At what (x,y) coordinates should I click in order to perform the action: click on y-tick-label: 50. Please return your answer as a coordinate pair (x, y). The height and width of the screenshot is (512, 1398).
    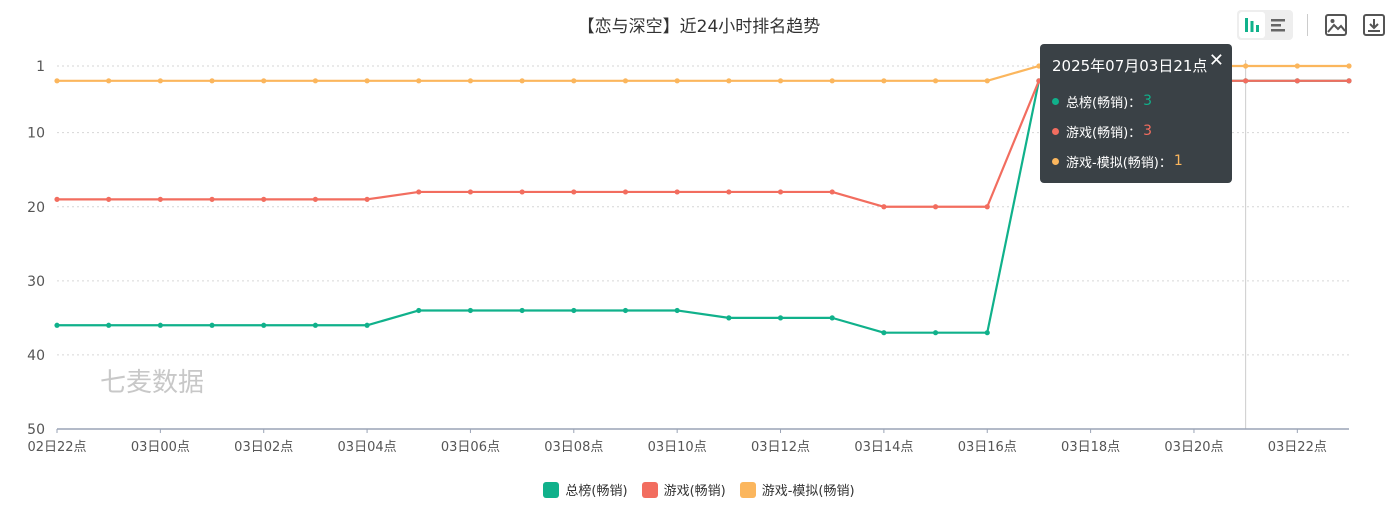
    Looking at the image, I should click on (36, 430).